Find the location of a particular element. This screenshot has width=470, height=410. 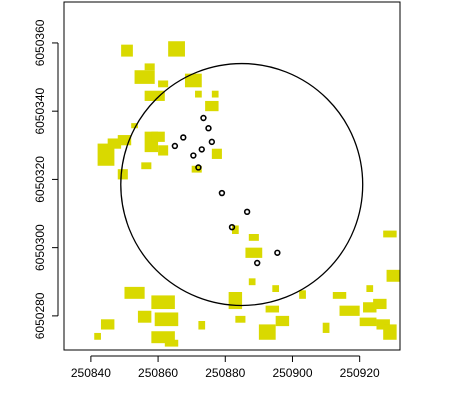

y-axis: 6050280 6050300 6050320 6050340 6050360 is located at coordinates (46, 179).